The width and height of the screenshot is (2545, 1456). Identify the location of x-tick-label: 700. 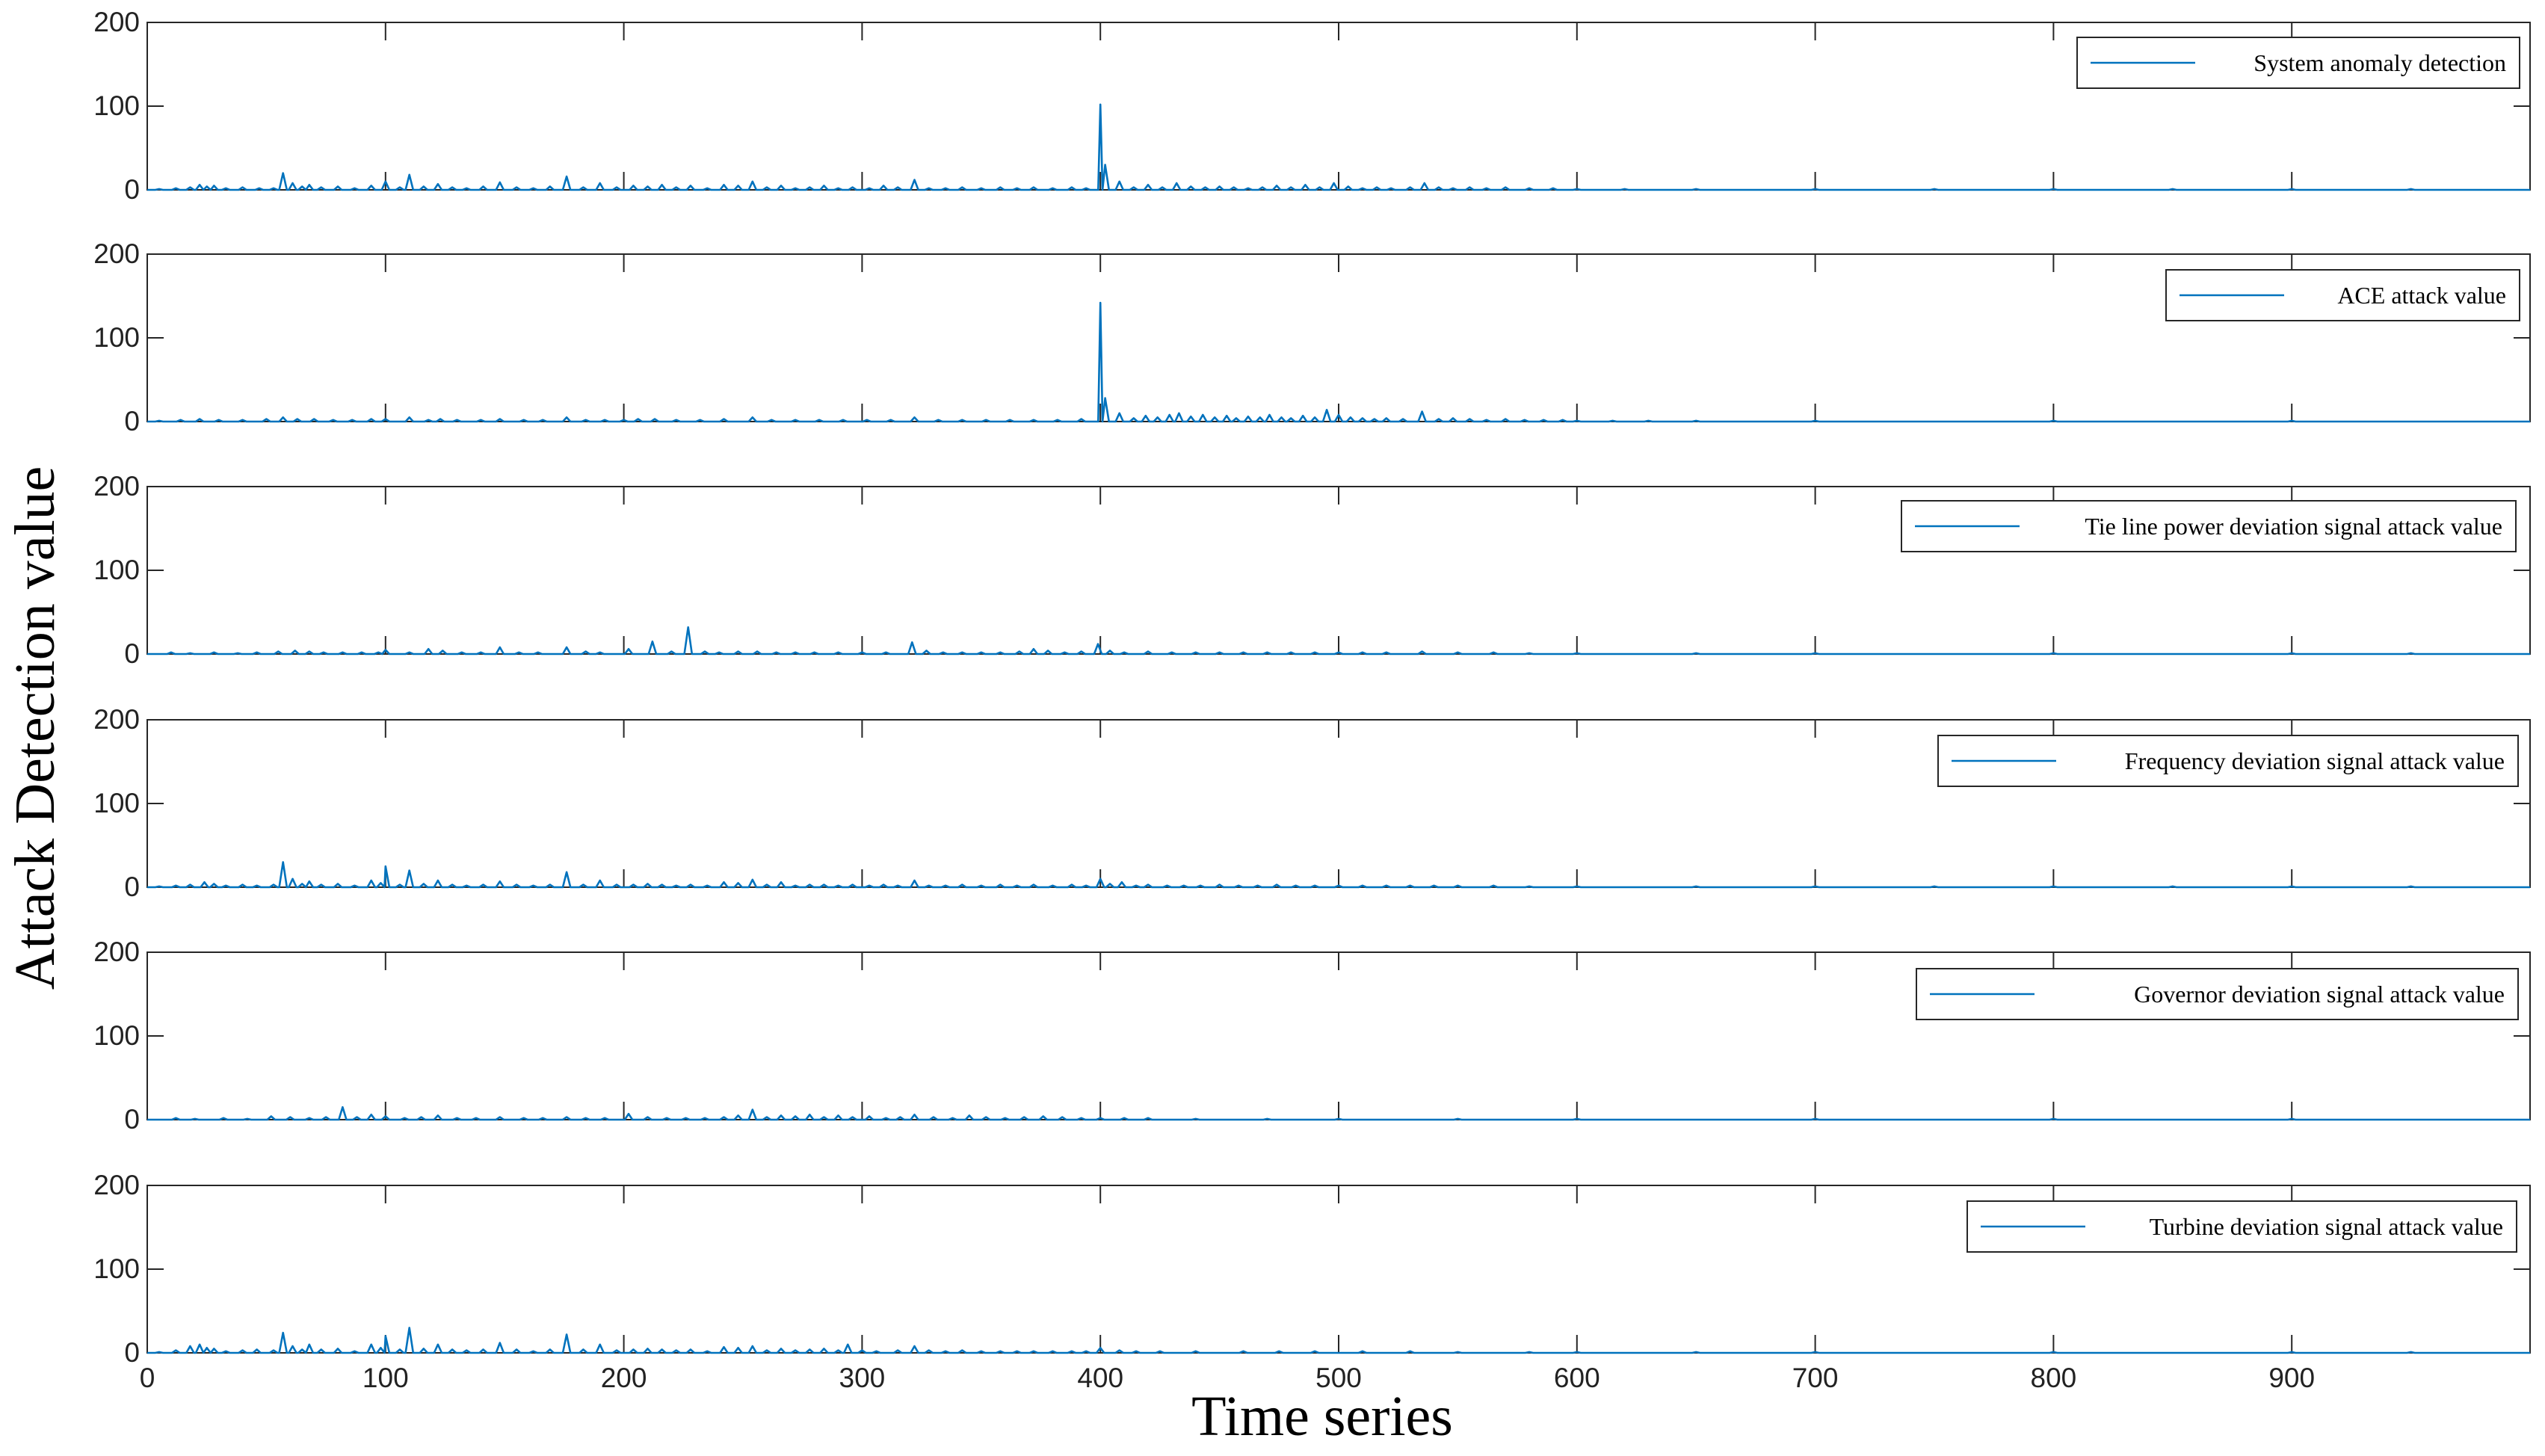
(1815, 1378).